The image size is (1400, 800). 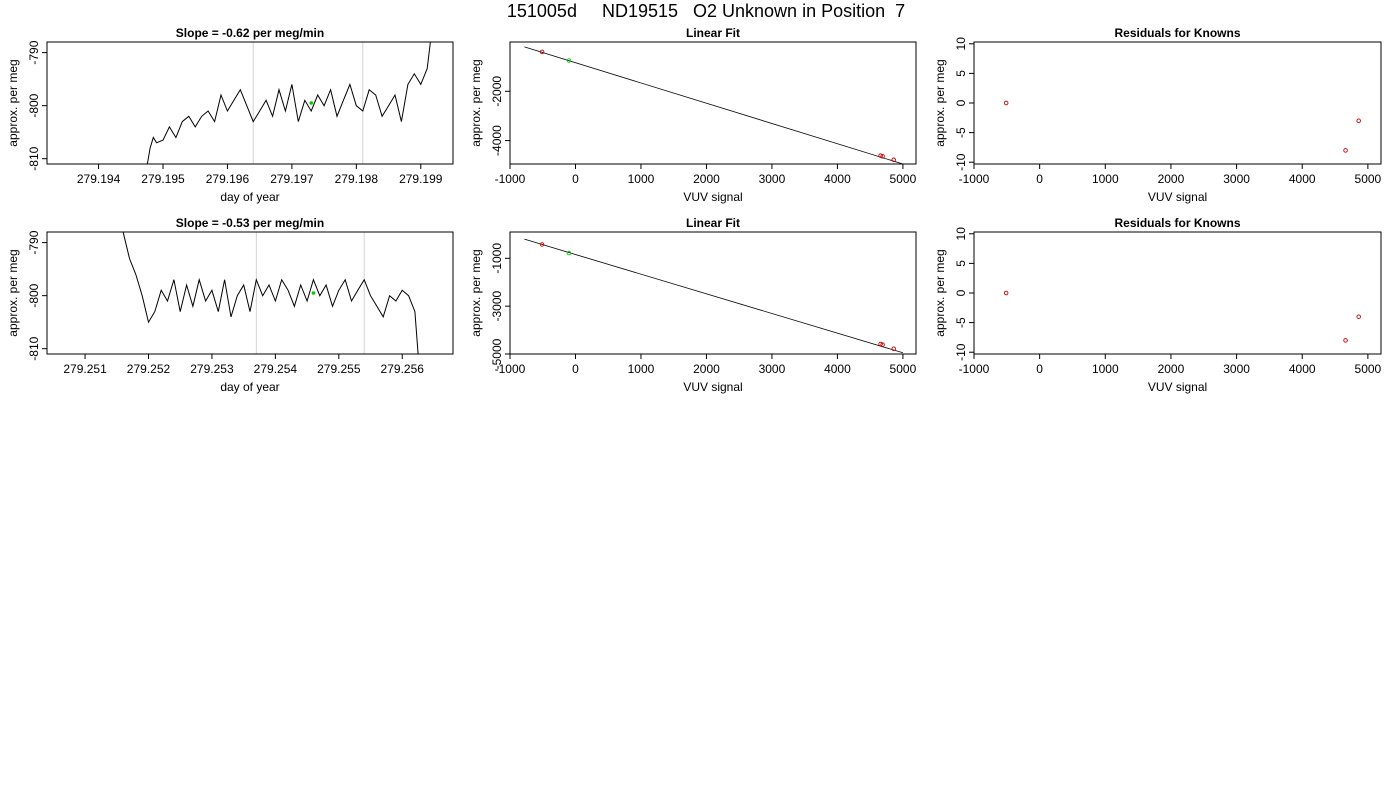 I want to click on x-tick-label: 279.252, so click(x=149, y=369).